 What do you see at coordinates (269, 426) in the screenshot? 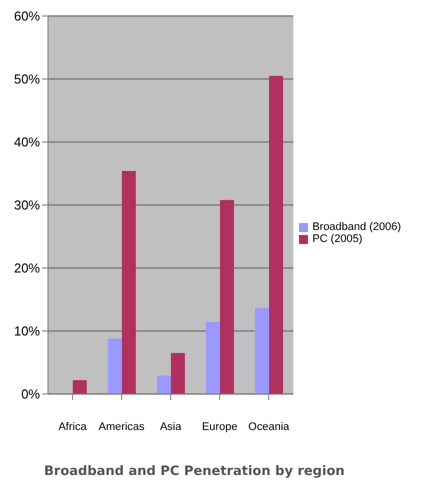
I see `x-tick-label: Oceania` at bounding box center [269, 426].